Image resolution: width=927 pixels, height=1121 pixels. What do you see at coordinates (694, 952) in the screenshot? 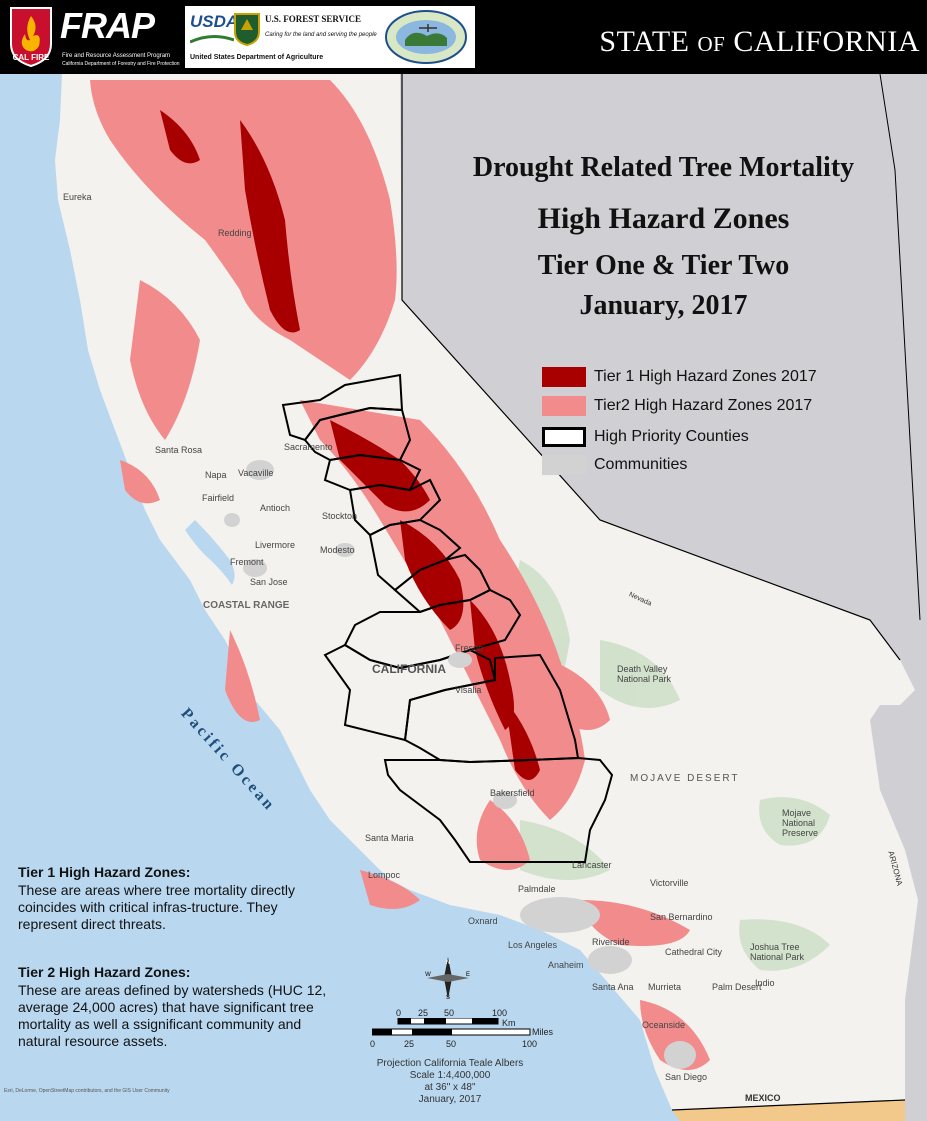
I see `city-label: Cathedral City` at bounding box center [694, 952].